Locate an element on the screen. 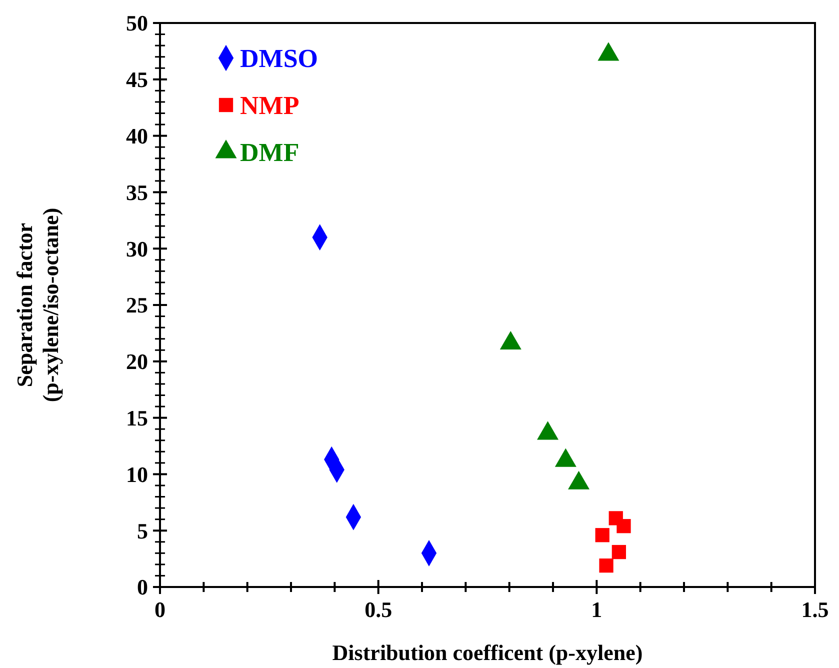  y-axis-title: Separation factor (p-xylene/iso-octane) is located at coordinates (37, 305).